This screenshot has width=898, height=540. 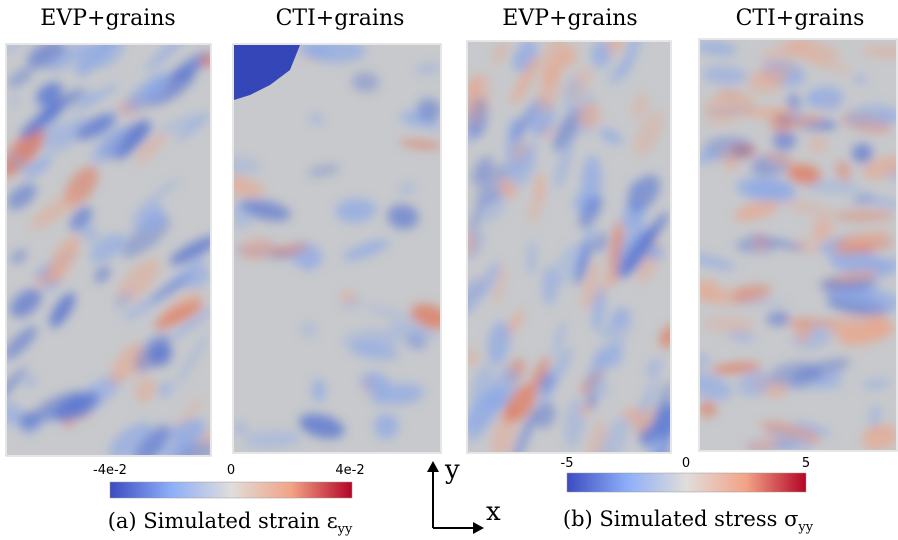 What do you see at coordinates (110, 470) in the screenshot?
I see `colorbar-tick: -4e-2` at bounding box center [110, 470].